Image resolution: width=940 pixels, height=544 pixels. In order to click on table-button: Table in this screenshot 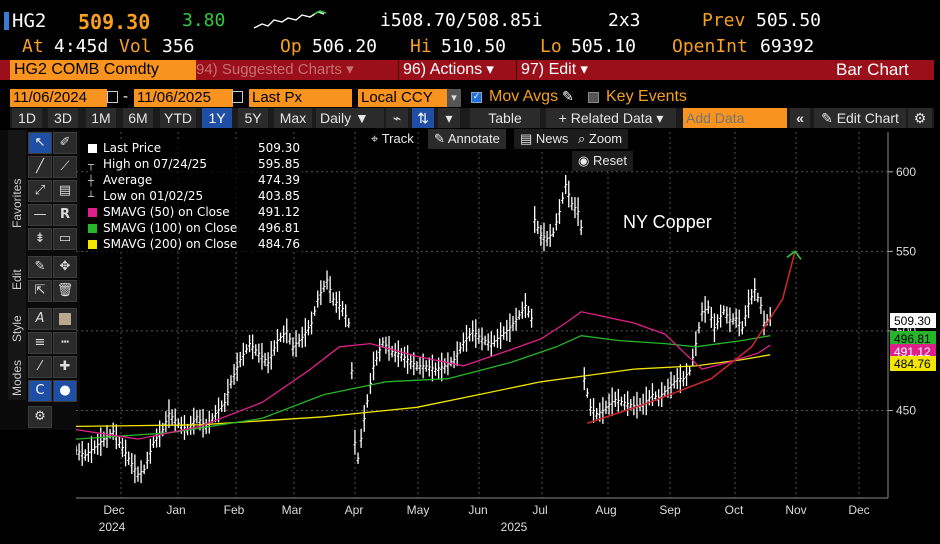, I will do `click(505, 118)`.